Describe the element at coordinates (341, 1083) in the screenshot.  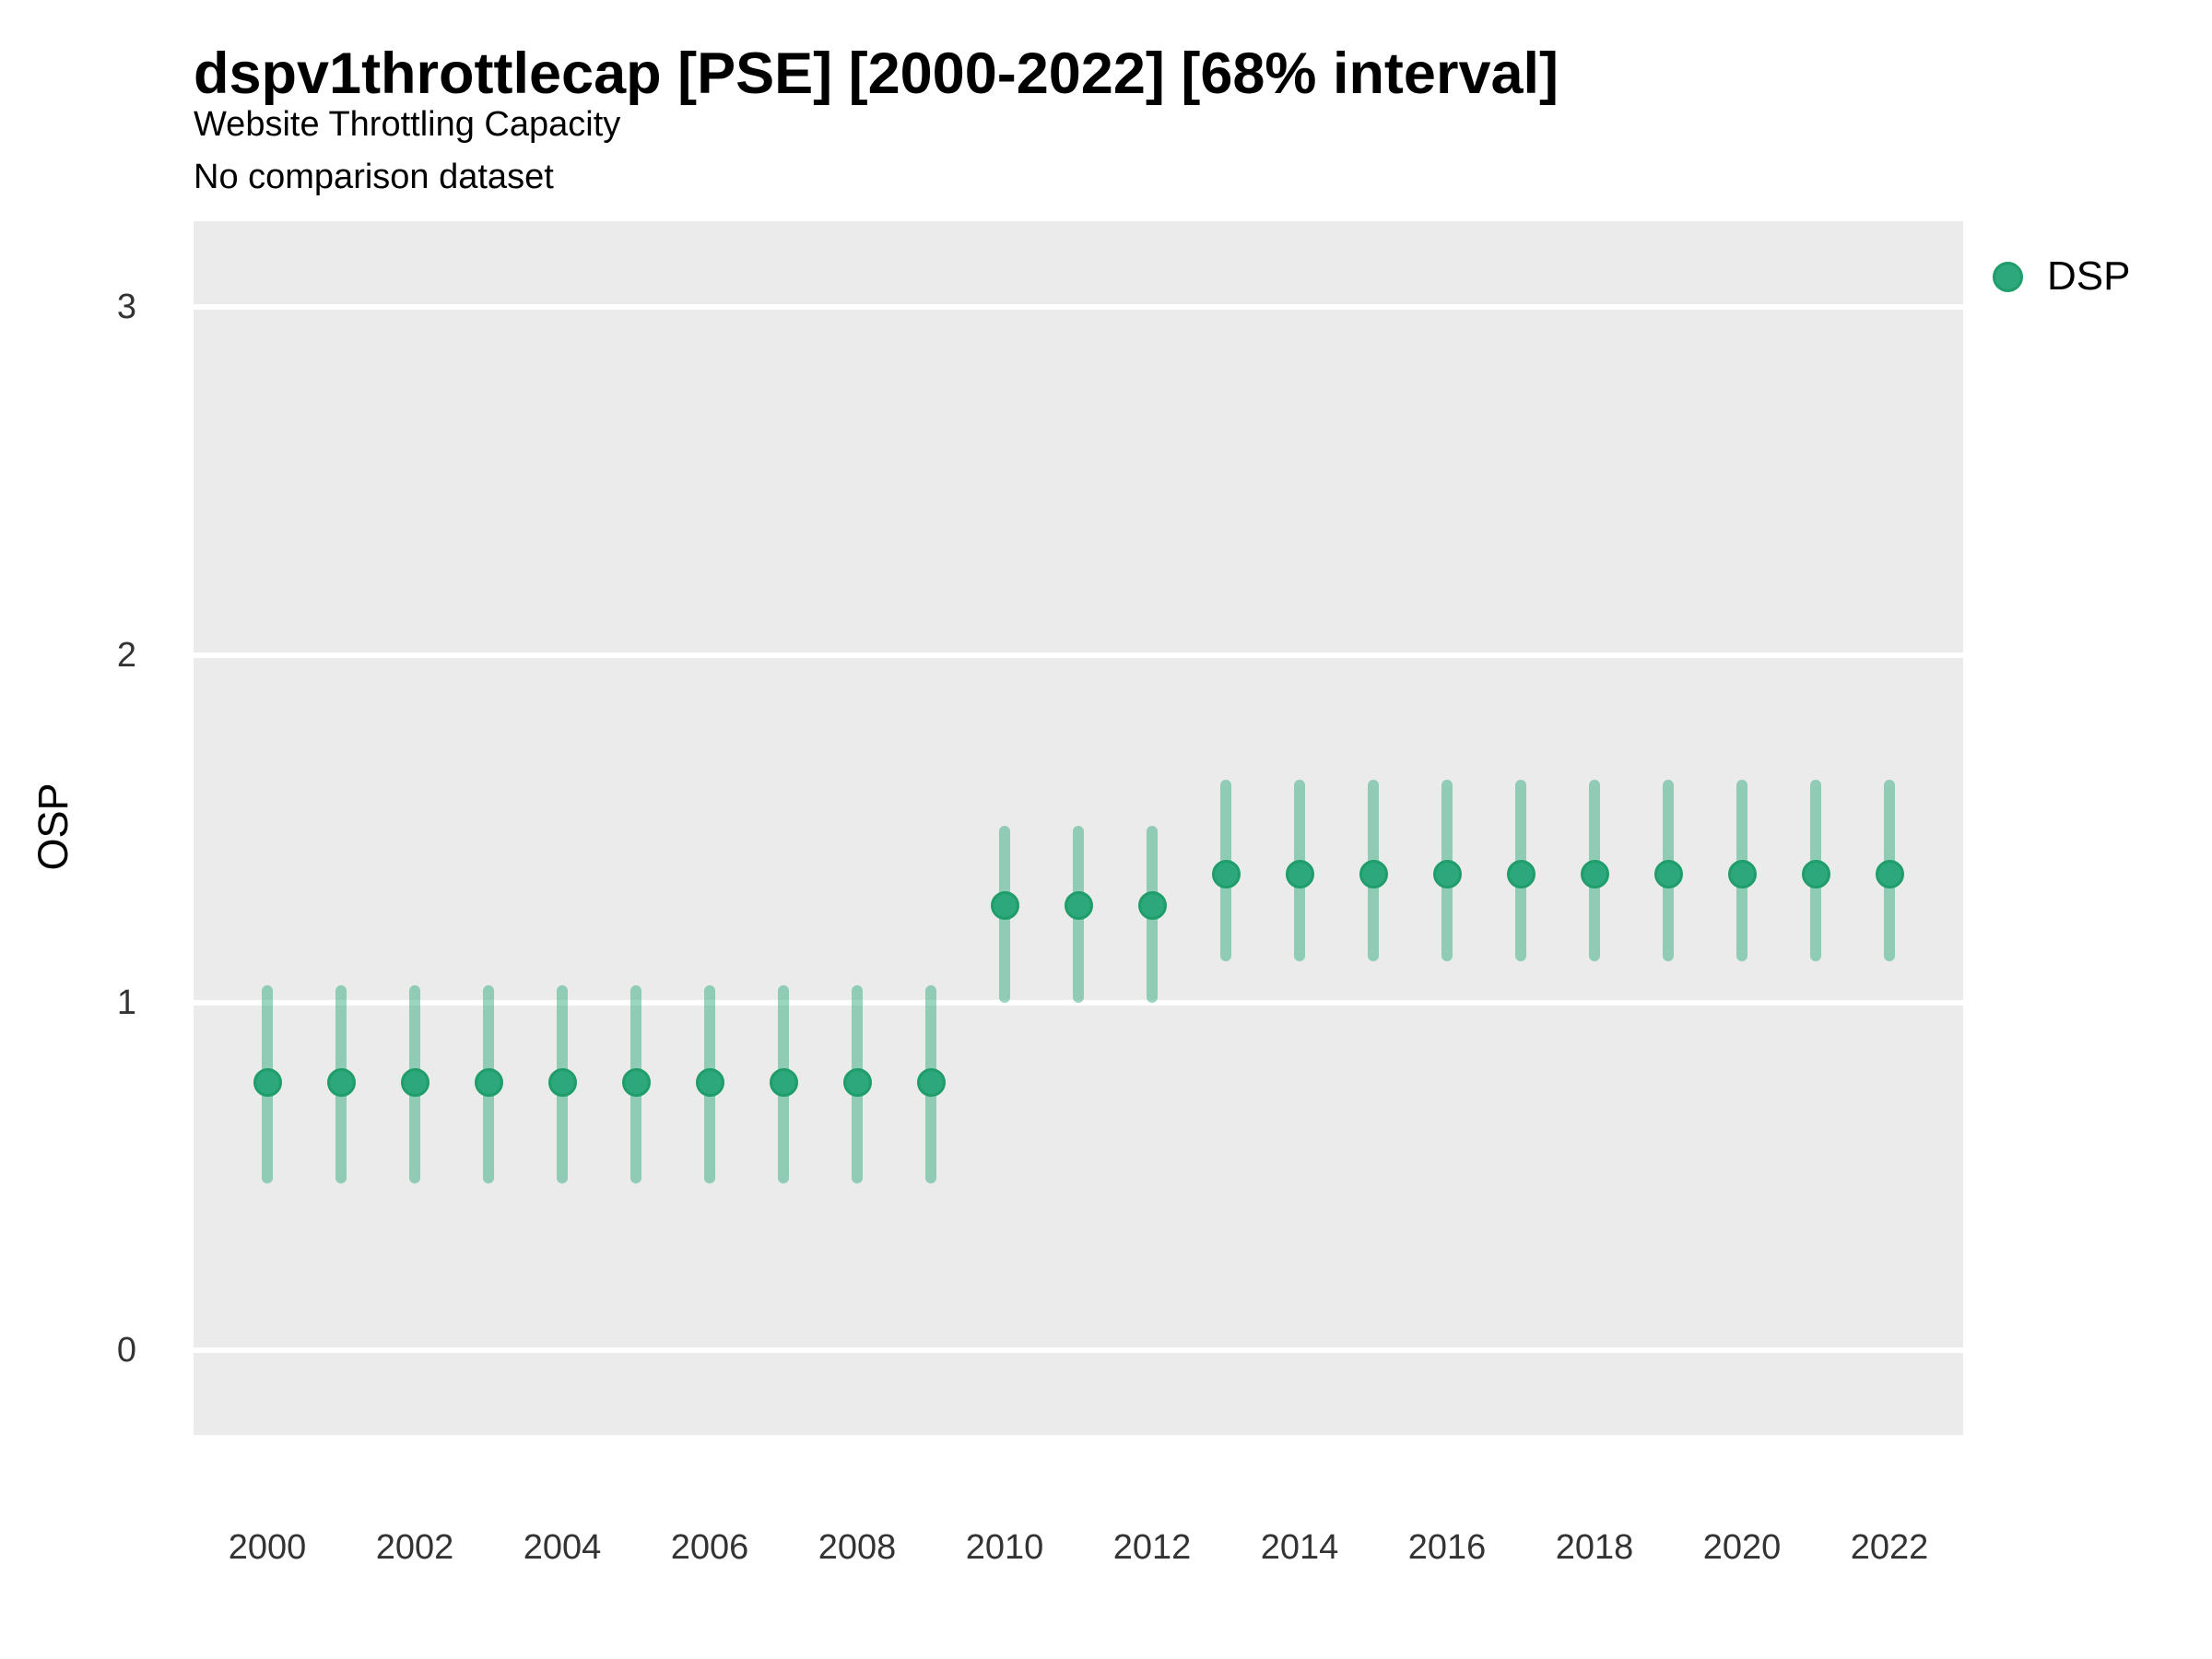
I see `data-point-2001` at that location.